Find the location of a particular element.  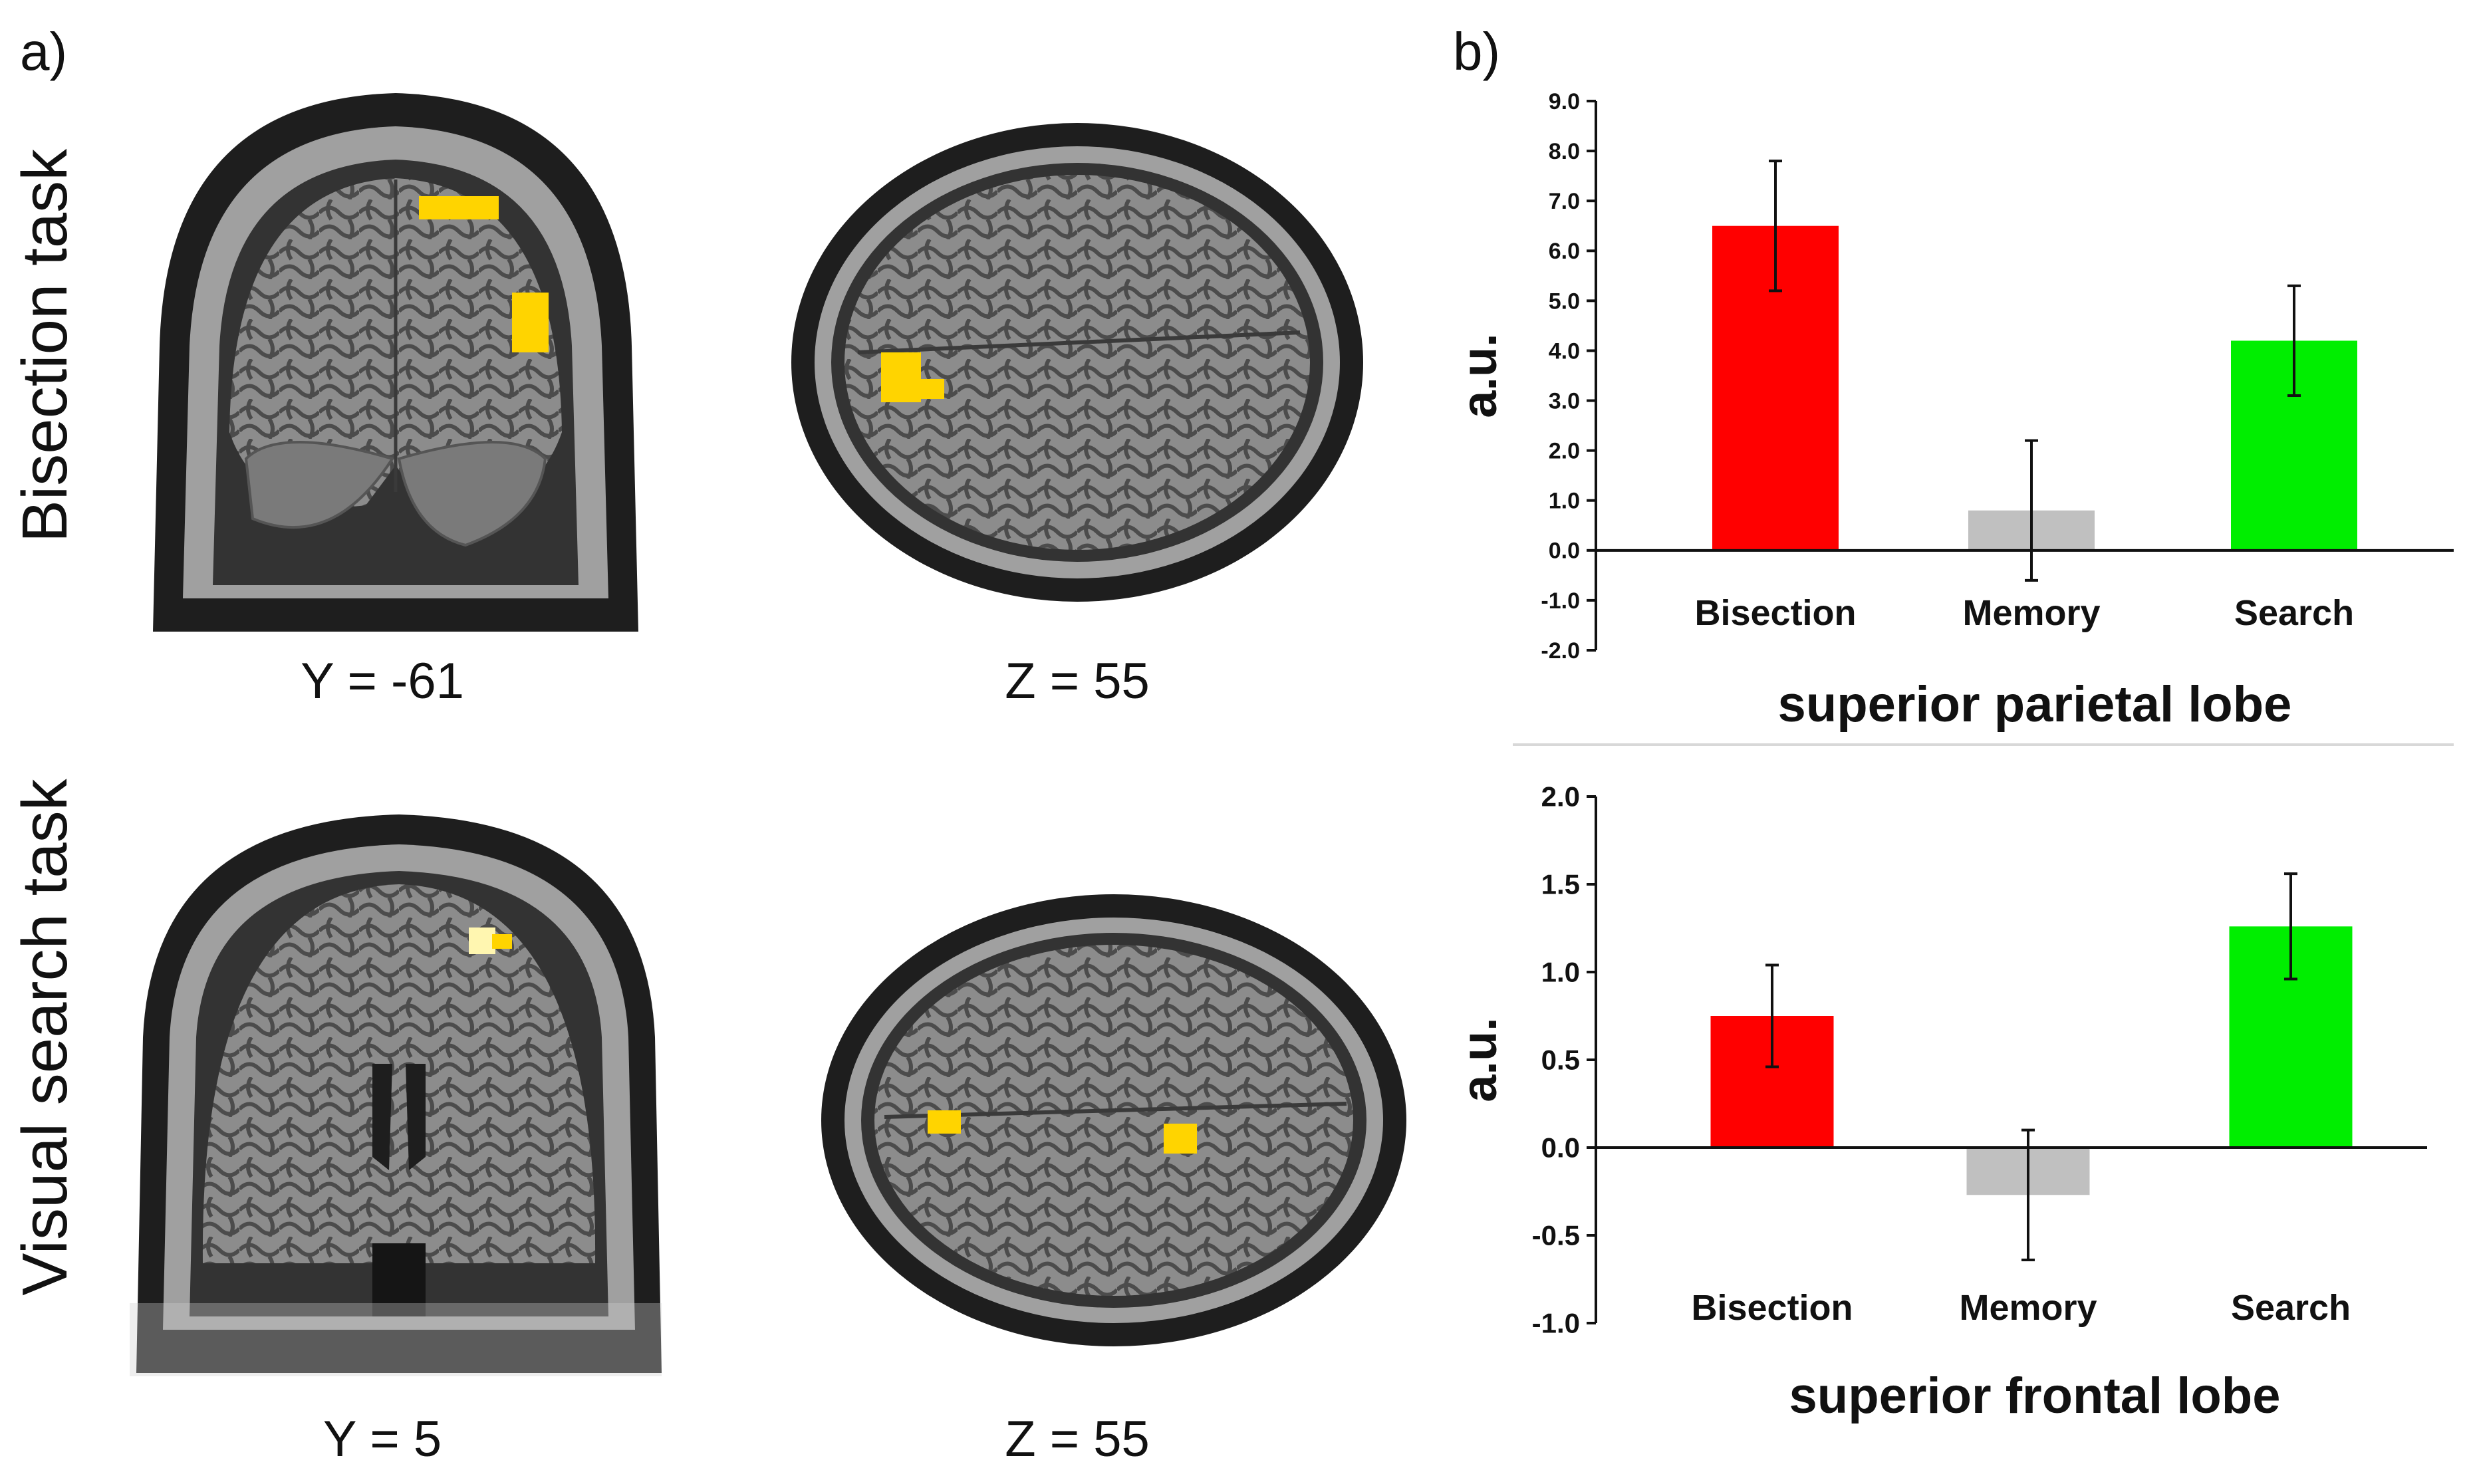

caption-coronal-bisection: Y = -61 is located at coordinates (382, 681).